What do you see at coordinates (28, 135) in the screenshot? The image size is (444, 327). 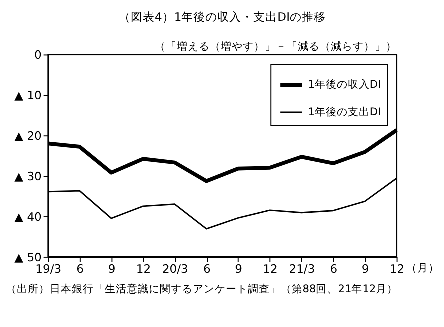 I see `y-tick-label: ▲ 20` at bounding box center [28, 135].